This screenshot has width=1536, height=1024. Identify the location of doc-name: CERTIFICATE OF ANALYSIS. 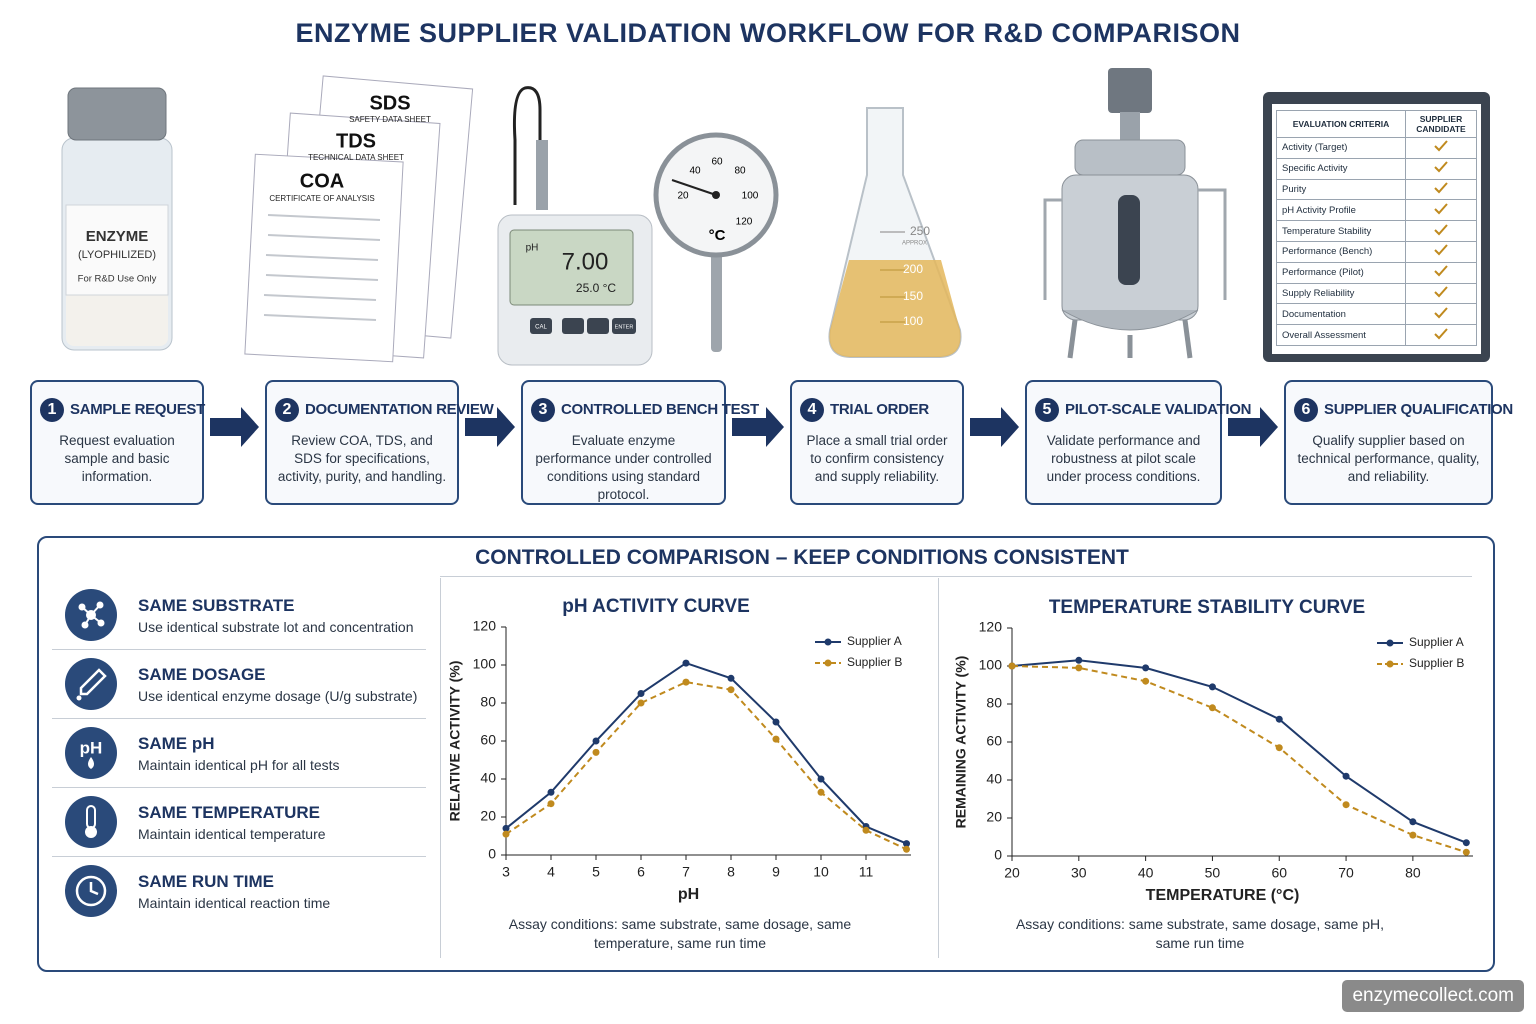
(321, 198).